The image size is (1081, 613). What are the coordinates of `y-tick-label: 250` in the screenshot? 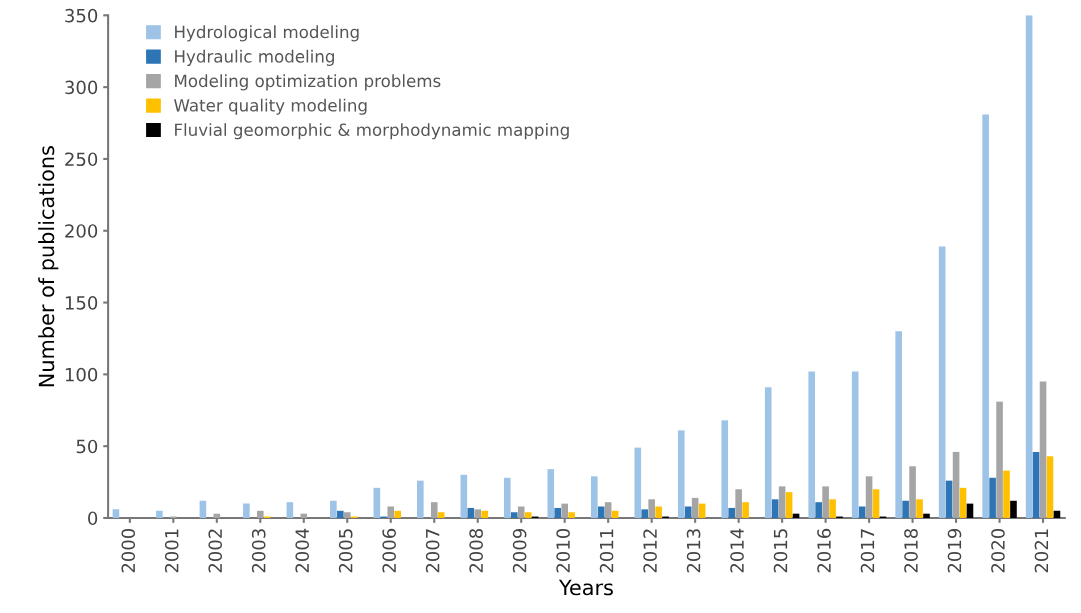 It's located at (81, 159).